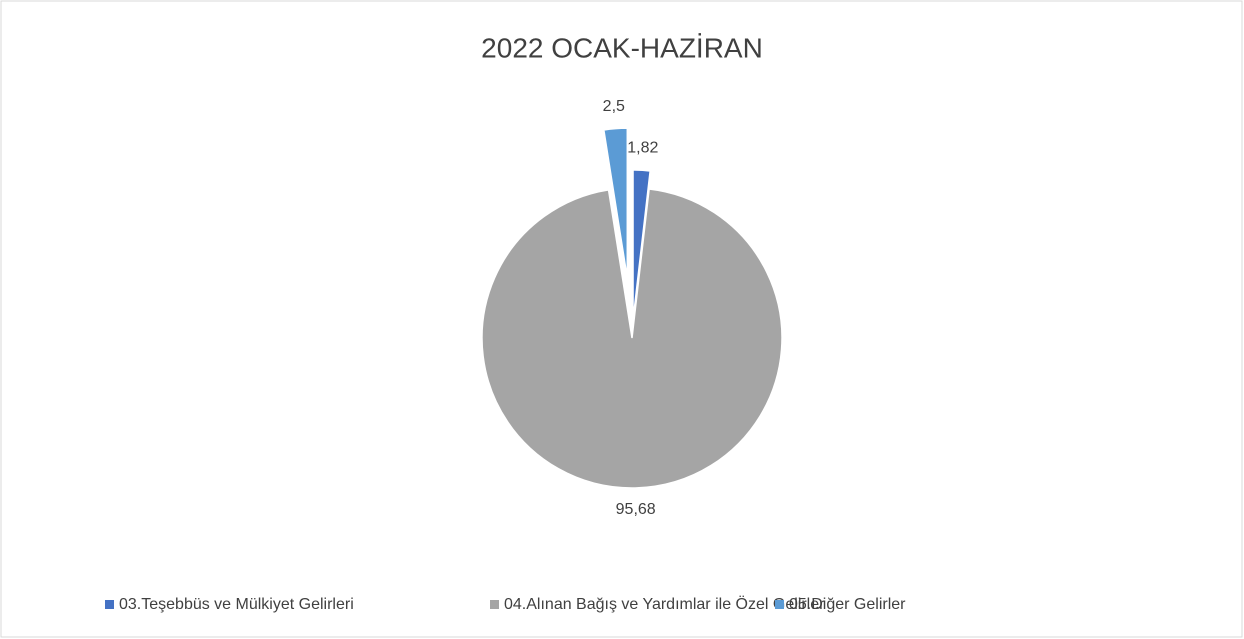 This screenshot has width=1244, height=639. What do you see at coordinates (622, 47) in the screenshot?
I see `chart-title: 2022 OCAK-HAZİRAN` at bounding box center [622, 47].